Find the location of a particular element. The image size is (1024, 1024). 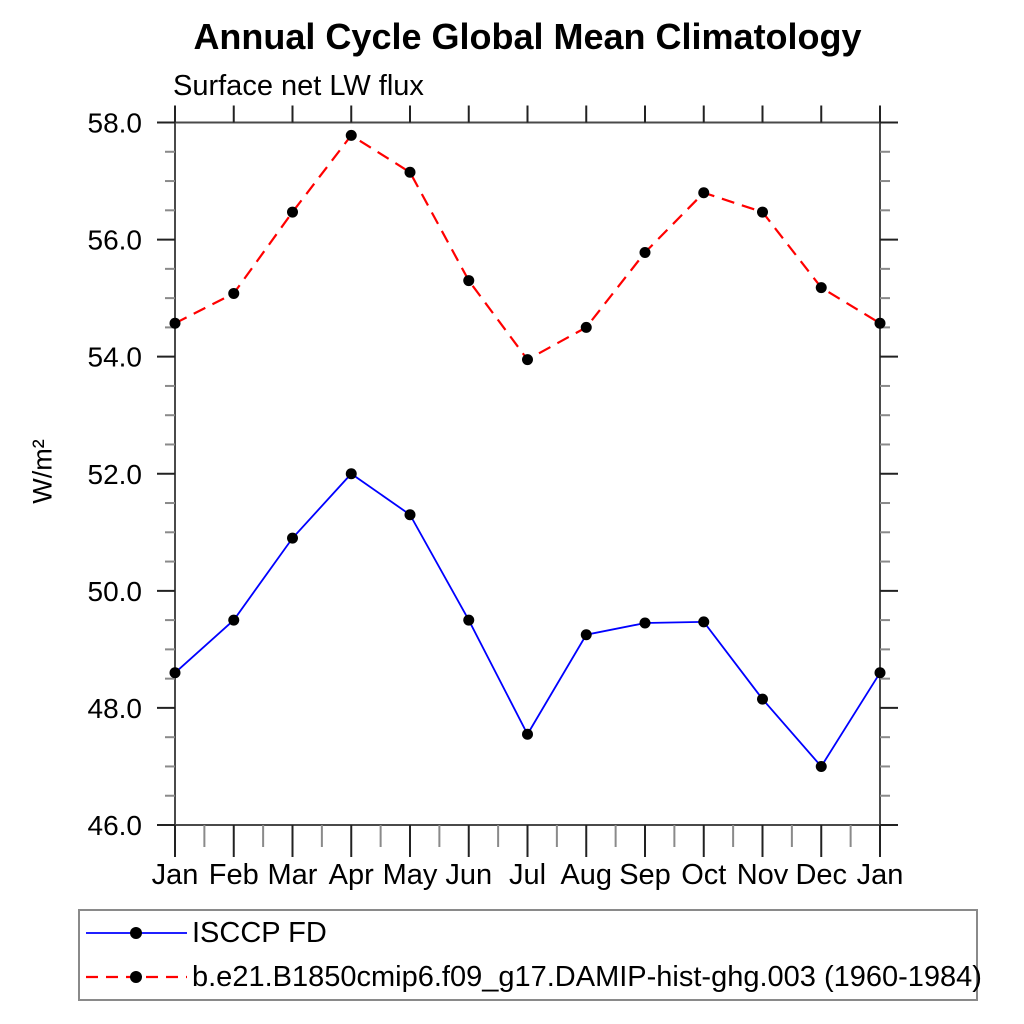

x-tick-label: Jul is located at coordinates (527, 875).